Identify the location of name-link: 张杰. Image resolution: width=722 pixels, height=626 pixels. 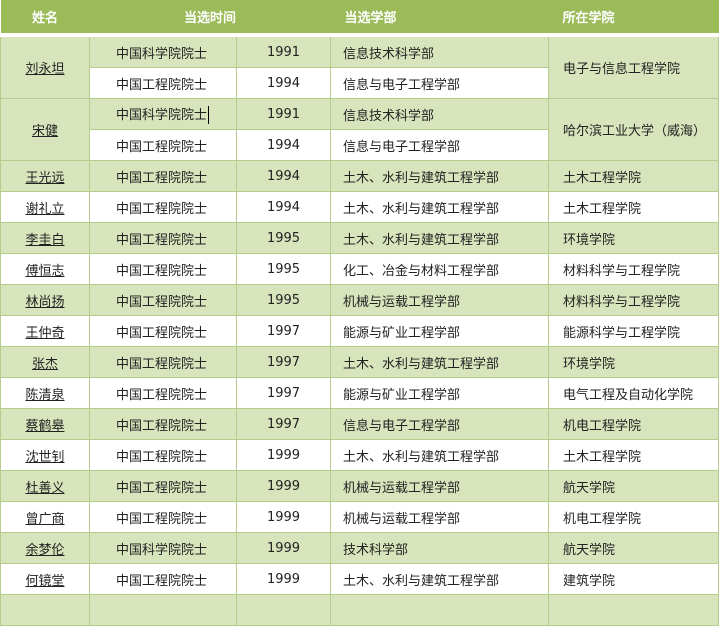
(44, 364).